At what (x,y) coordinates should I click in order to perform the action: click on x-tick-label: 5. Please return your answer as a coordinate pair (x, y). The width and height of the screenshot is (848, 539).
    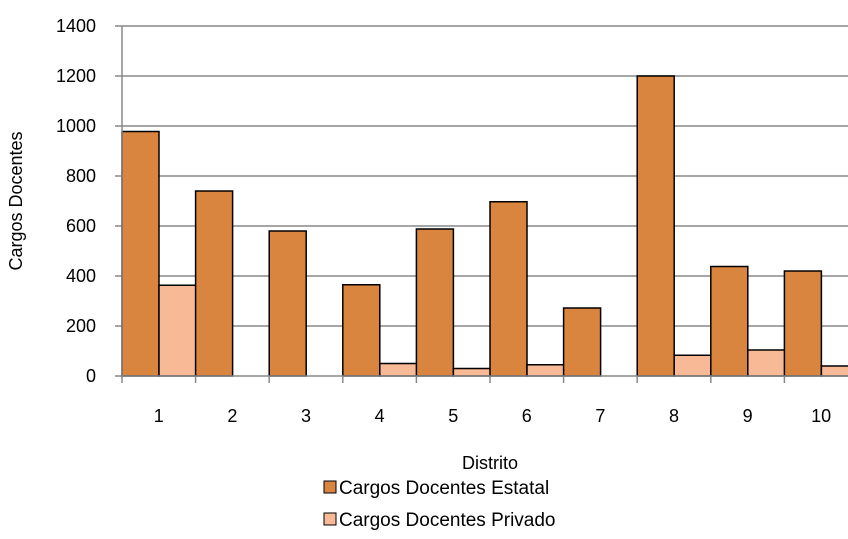
    Looking at the image, I should click on (453, 416).